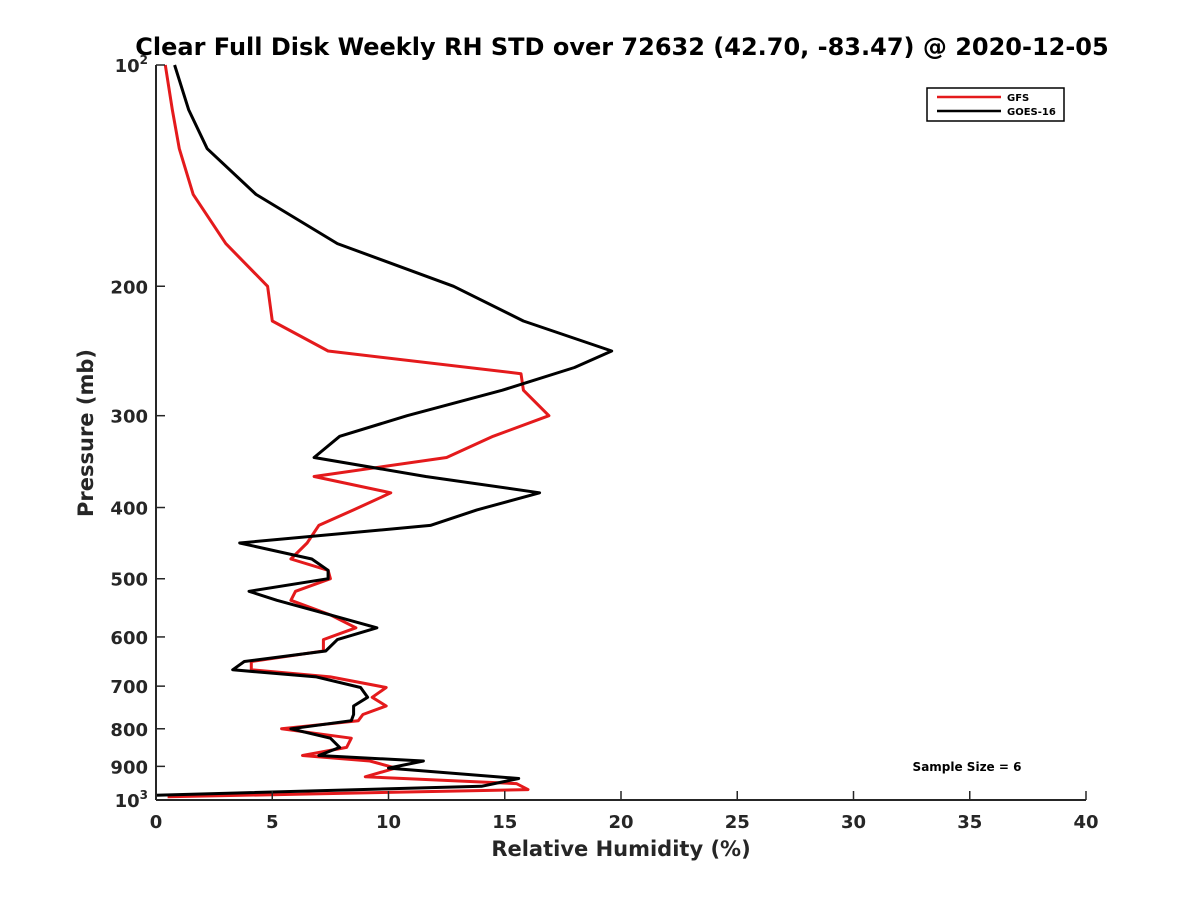 The image size is (1200, 900). What do you see at coordinates (129, 767) in the screenshot?
I see `y-tick-label: 900` at bounding box center [129, 767].